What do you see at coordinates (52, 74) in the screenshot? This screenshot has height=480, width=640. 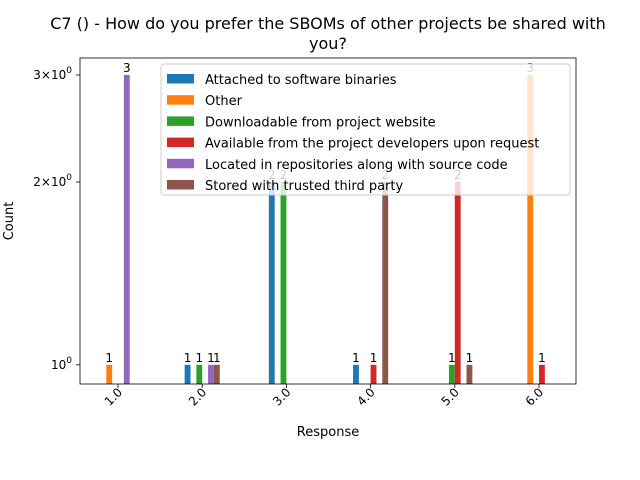 I see `y-tick-label: 3×100` at bounding box center [52, 74].